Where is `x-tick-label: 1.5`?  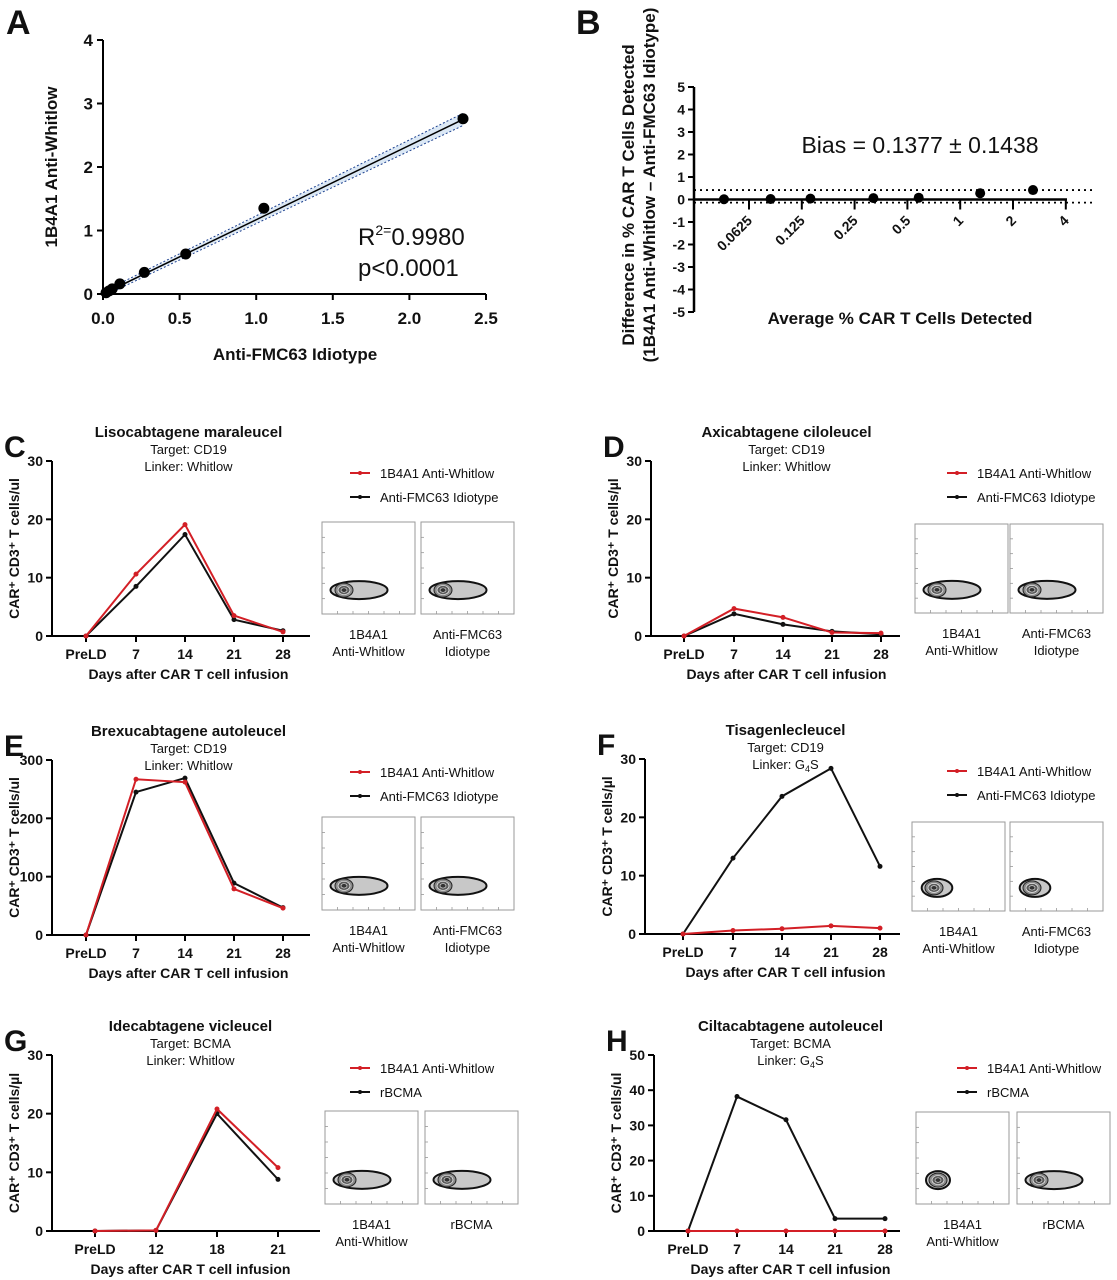
x-tick-label: 1.5 is located at coordinates (333, 318).